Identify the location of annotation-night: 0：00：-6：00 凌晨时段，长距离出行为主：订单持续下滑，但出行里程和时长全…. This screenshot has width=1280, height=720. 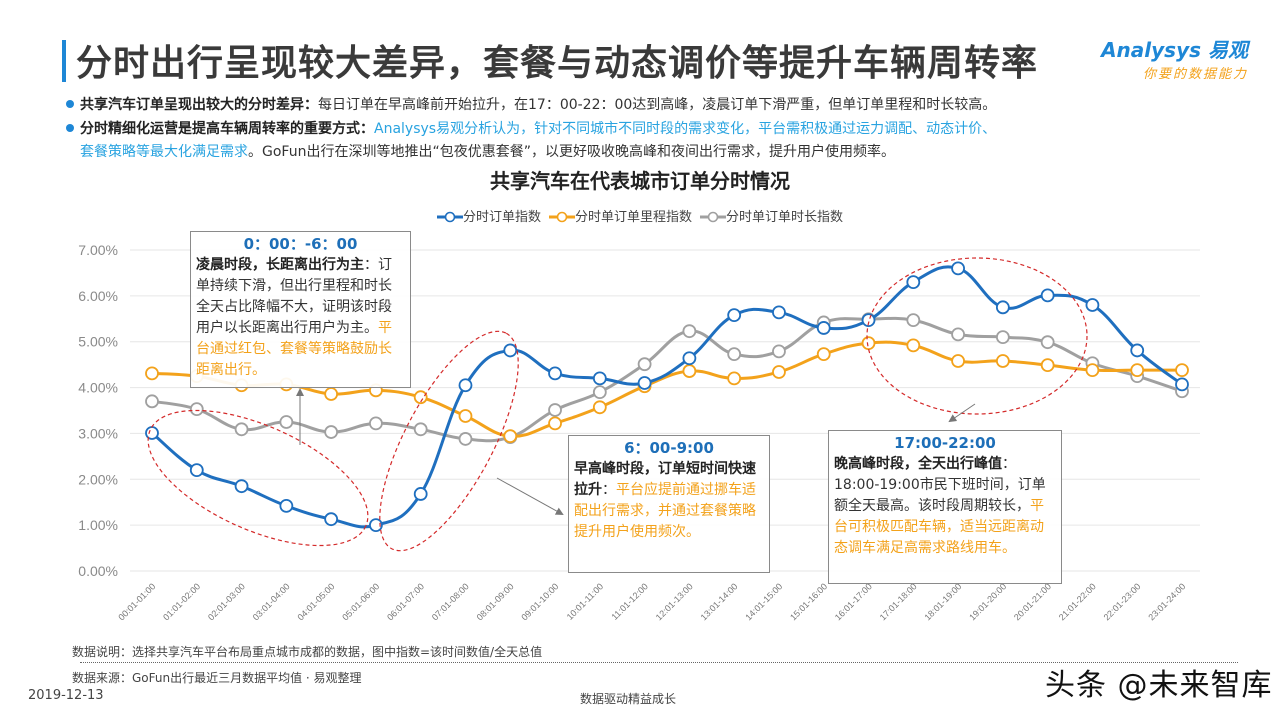
(300, 309).